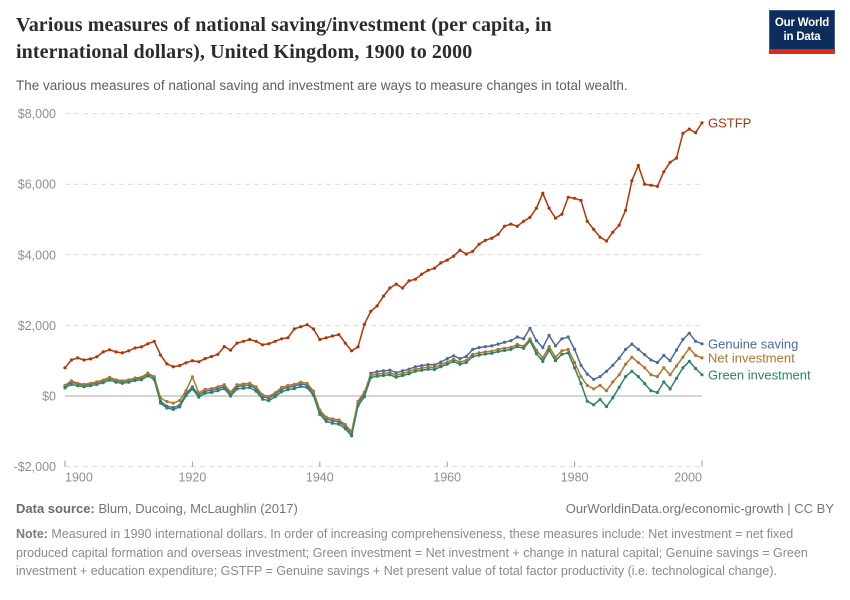 The image size is (850, 600). Describe the element at coordinates (79, 478) in the screenshot. I see `x-tick-label: 1900` at that location.